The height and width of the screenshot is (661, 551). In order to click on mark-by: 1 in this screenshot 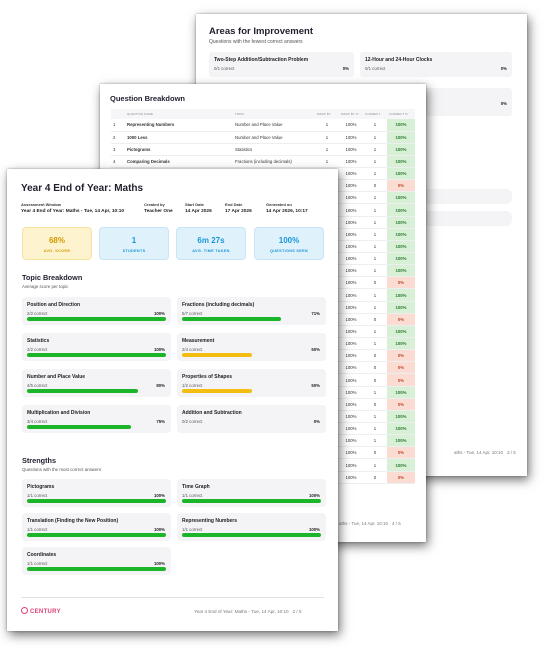, I will do `click(327, 162)`.